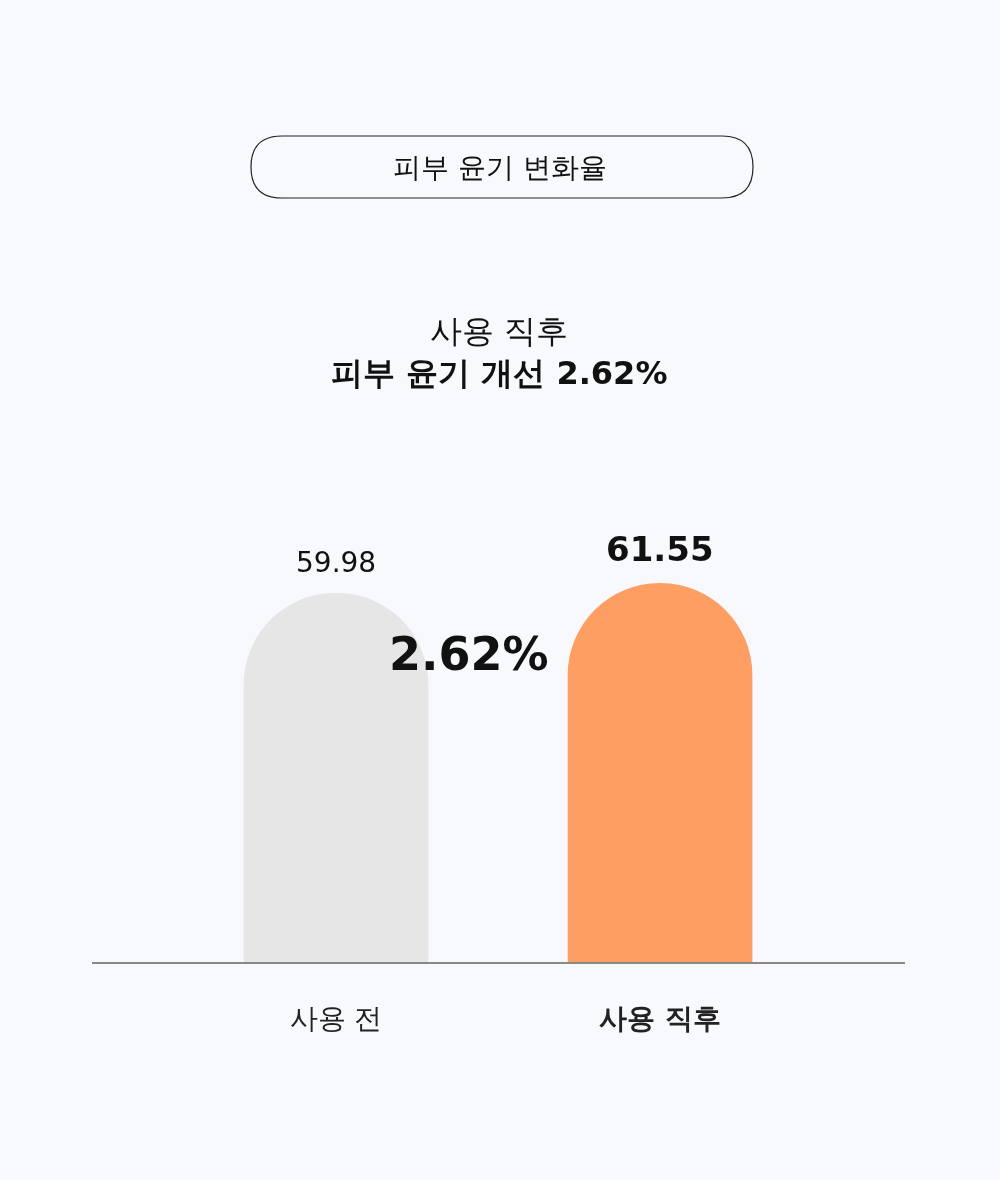 The width and height of the screenshot is (1000, 1180). What do you see at coordinates (336, 562) in the screenshot?
I see `data-label: 59.98` at bounding box center [336, 562].